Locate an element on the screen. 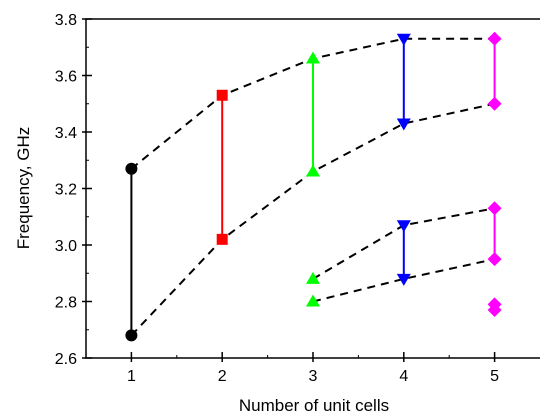 Image resolution: width=540 pixels, height=418 pixels. dashed-trend-line is located at coordinates (403, 280).